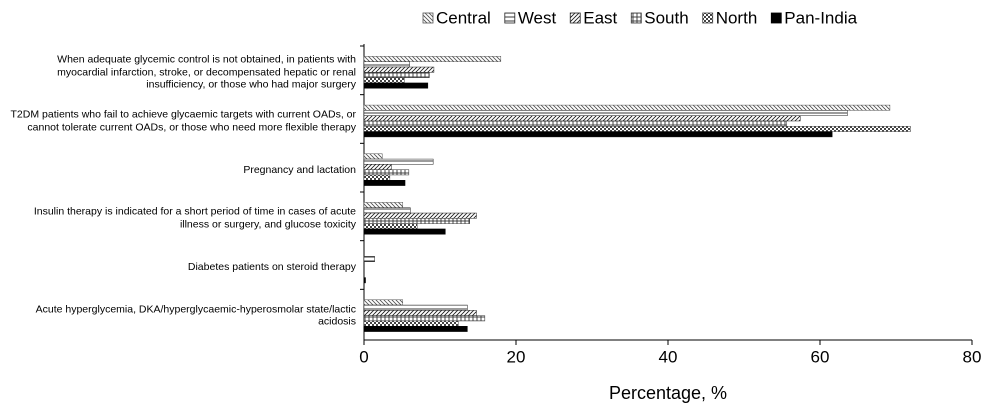 The width and height of the screenshot is (1003, 406). I want to click on x-tick-label: 80, so click(972, 356).